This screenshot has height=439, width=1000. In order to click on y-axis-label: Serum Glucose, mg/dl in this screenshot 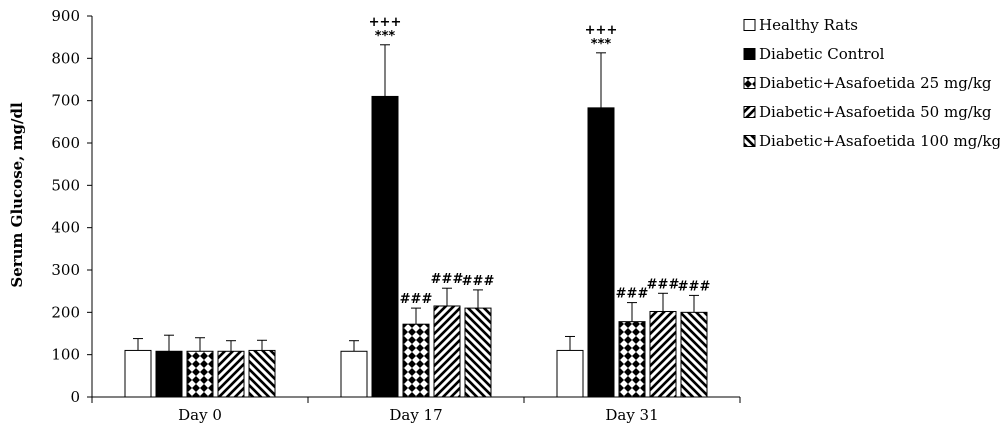, I will do `click(17, 195)`.